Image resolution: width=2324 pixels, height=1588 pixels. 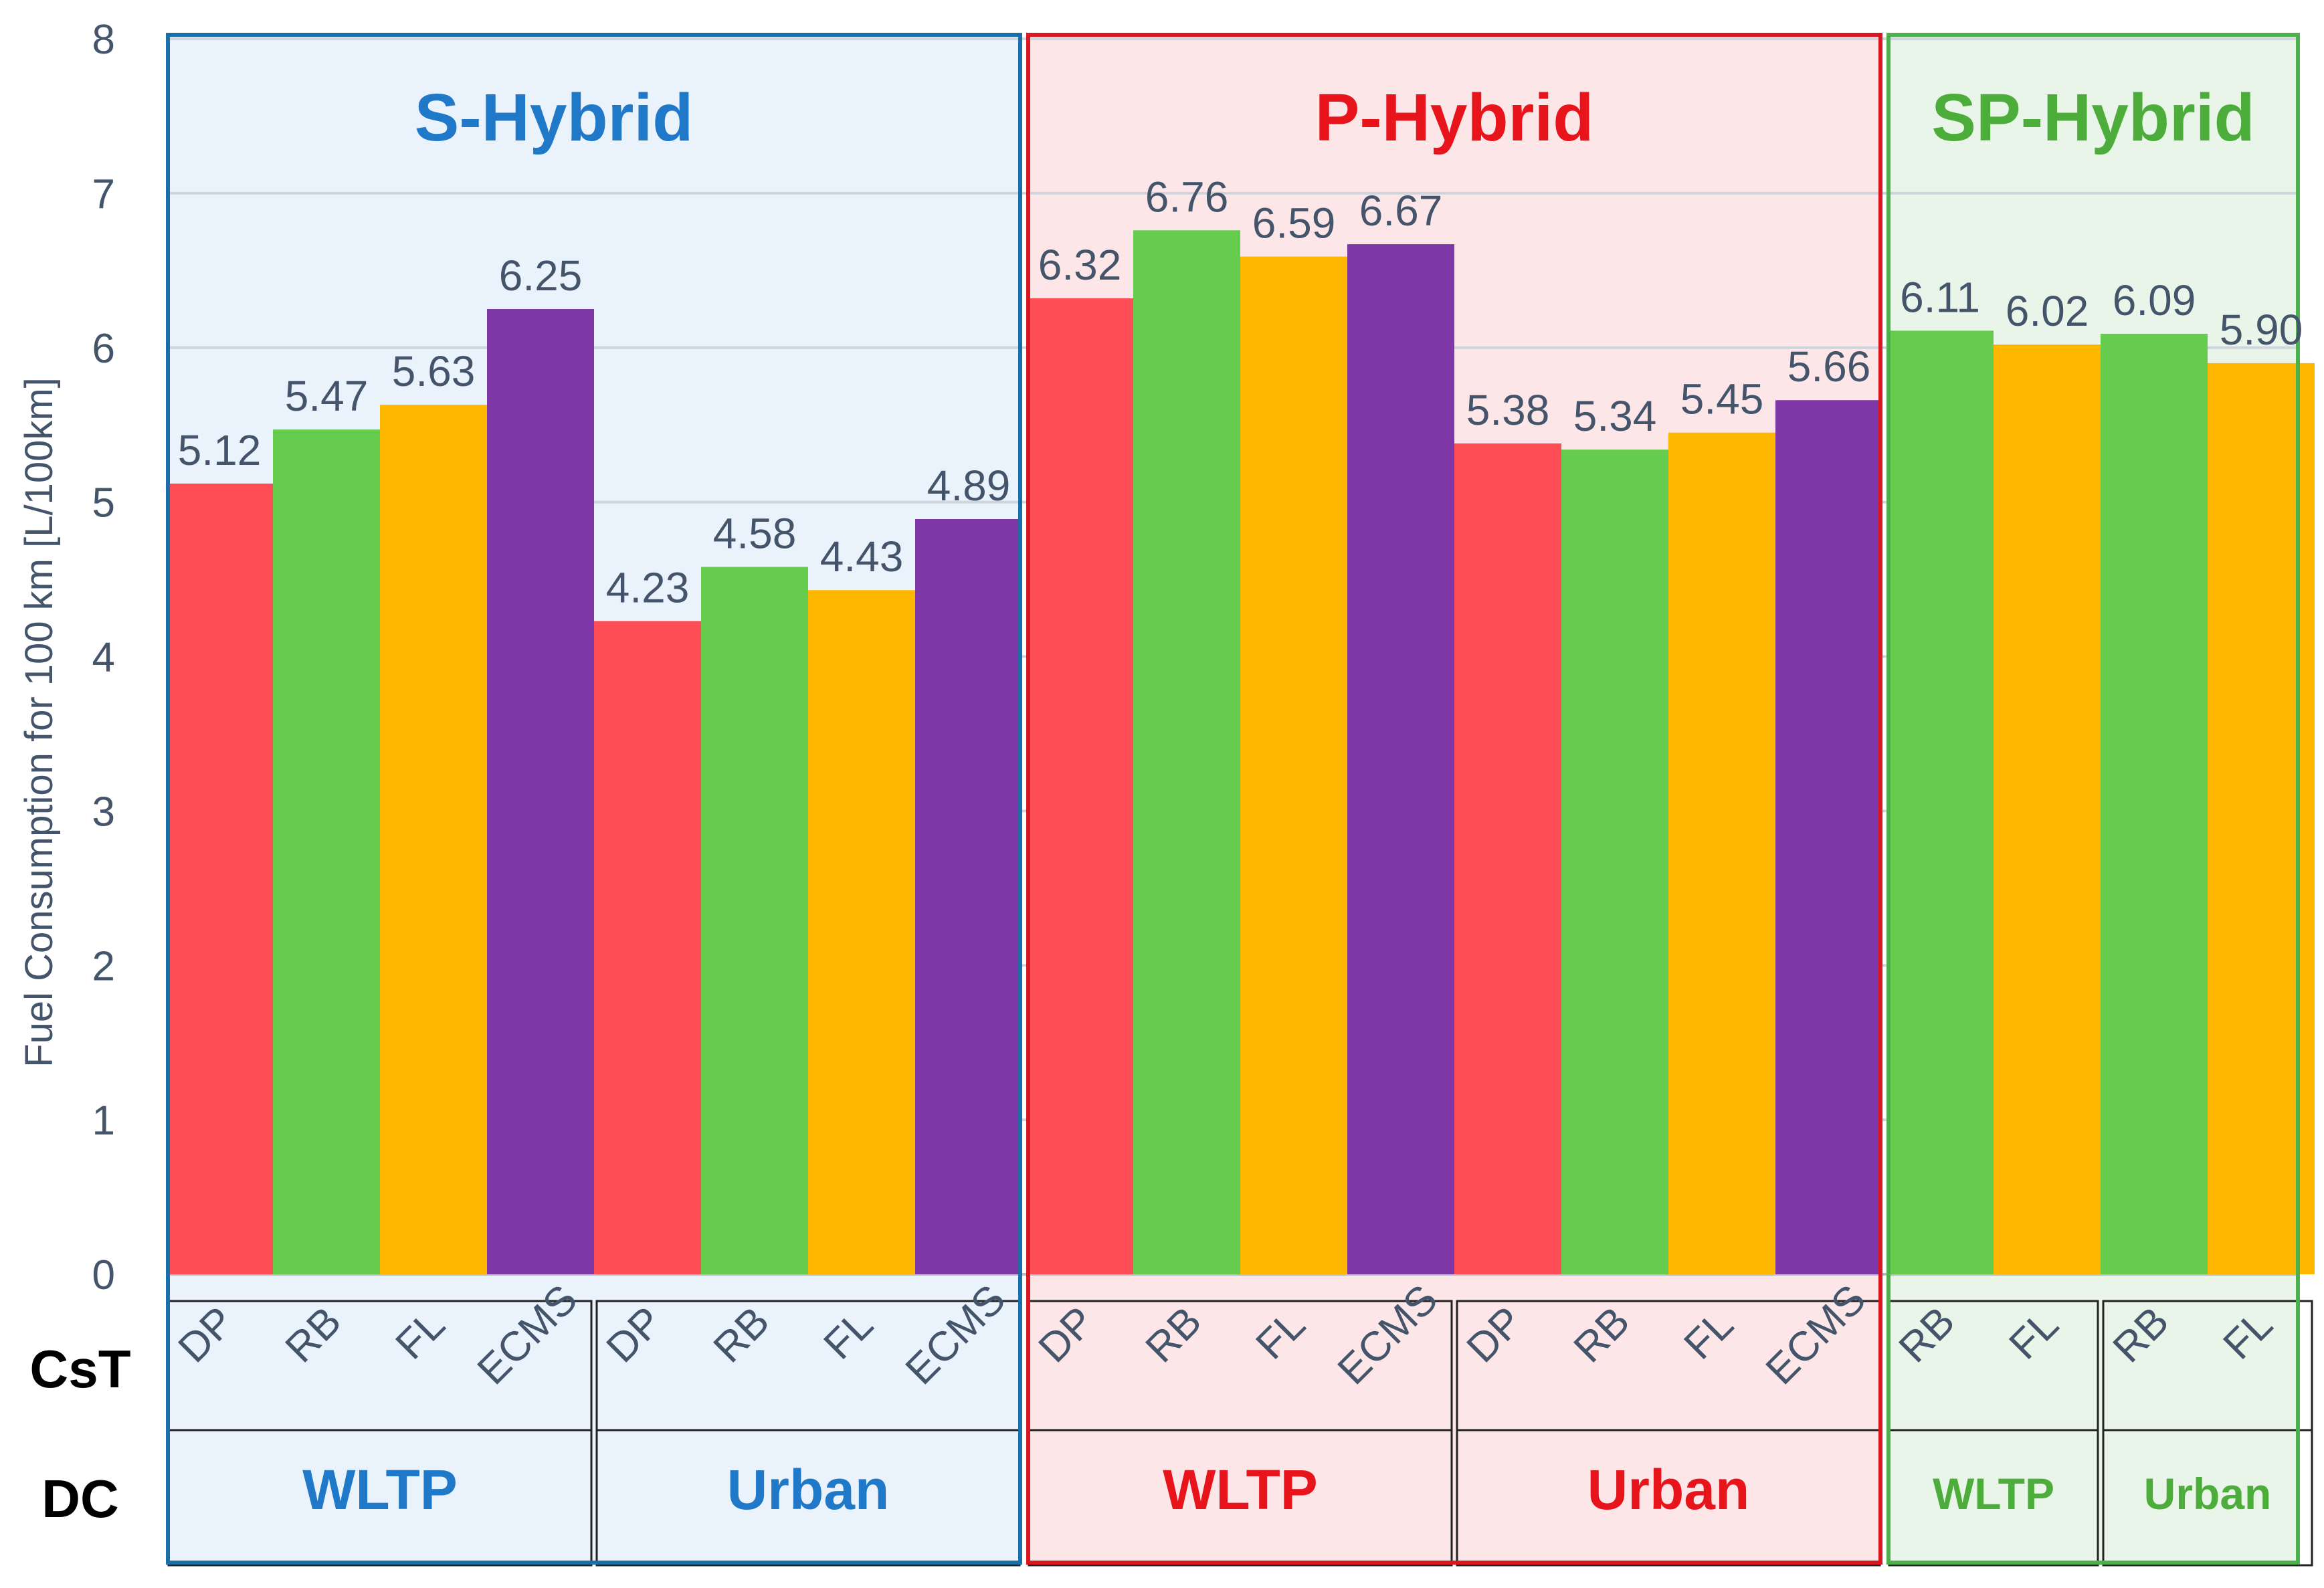 I want to click on bar-value-label: 5.63, so click(x=434, y=371).